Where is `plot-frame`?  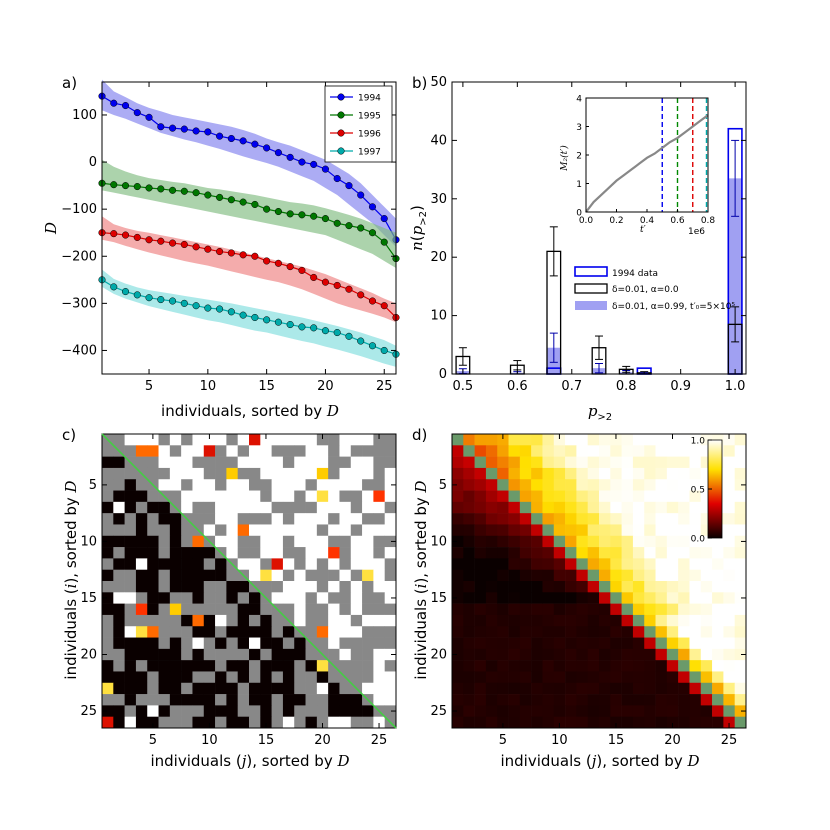
plot-frame is located at coordinates (599, 581).